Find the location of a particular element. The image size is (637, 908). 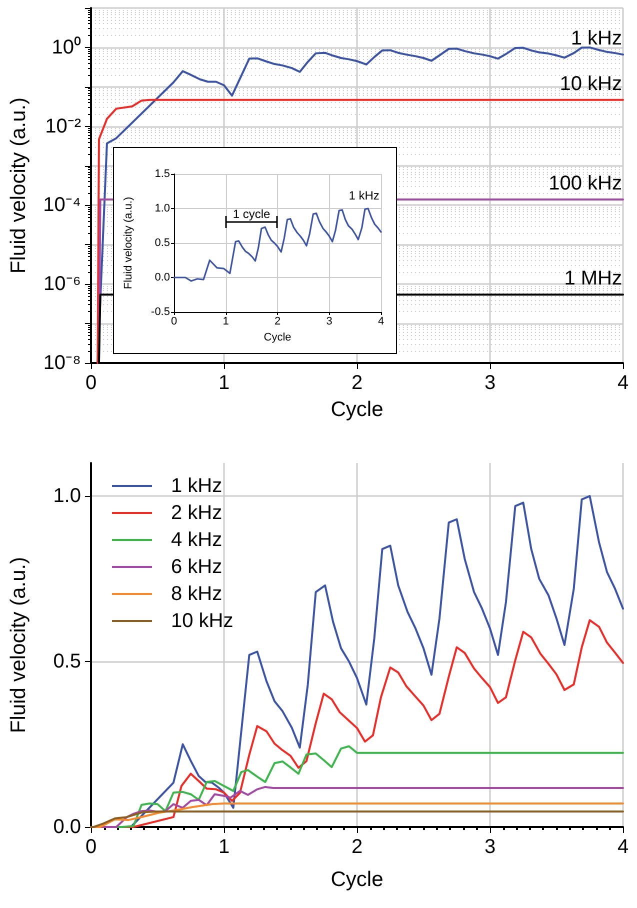

y-tick-label: 1.5 is located at coordinates (162, 174).